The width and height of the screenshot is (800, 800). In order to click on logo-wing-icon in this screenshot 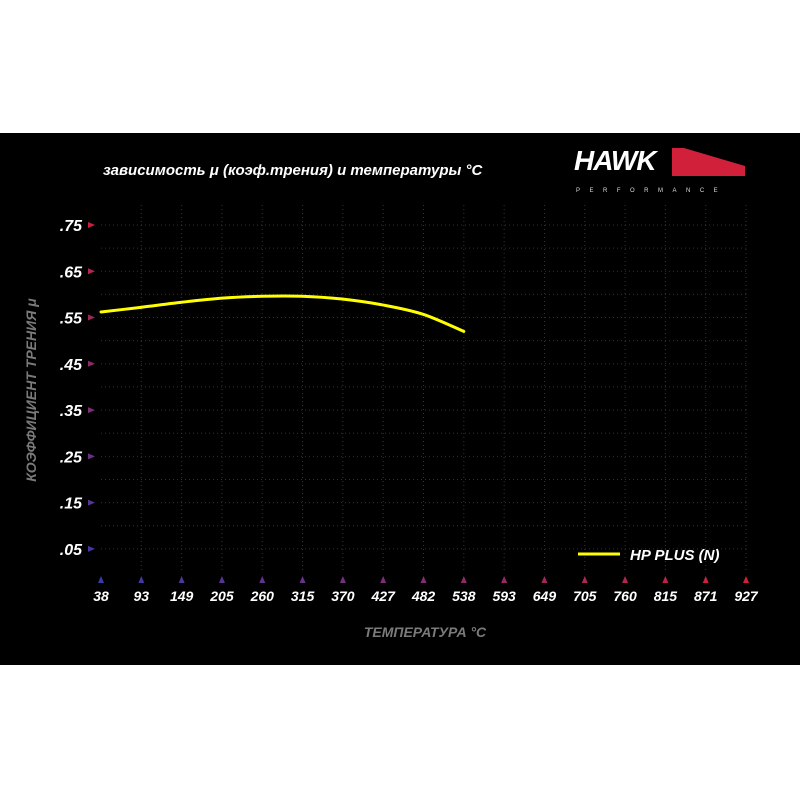, I will do `click(708, 162)`.